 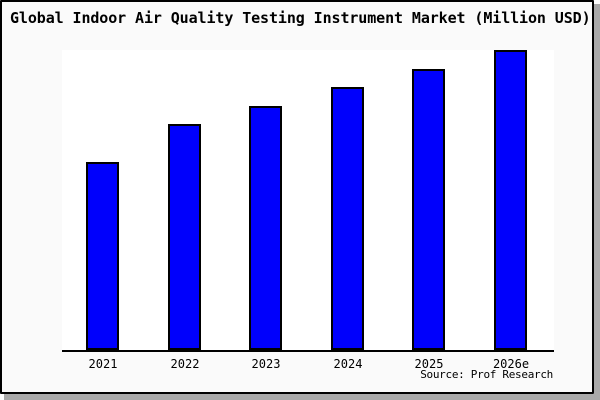 I want to click on x-axis-label-2022: 2022, so click(x=185, y=364).